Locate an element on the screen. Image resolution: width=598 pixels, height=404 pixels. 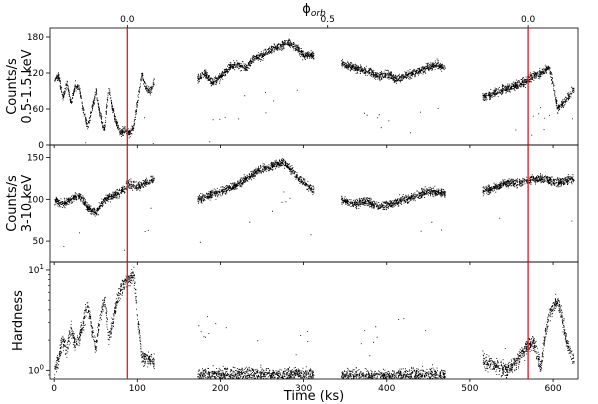
top-axis-label-base: ϕ is located at coordinates (306, 9).